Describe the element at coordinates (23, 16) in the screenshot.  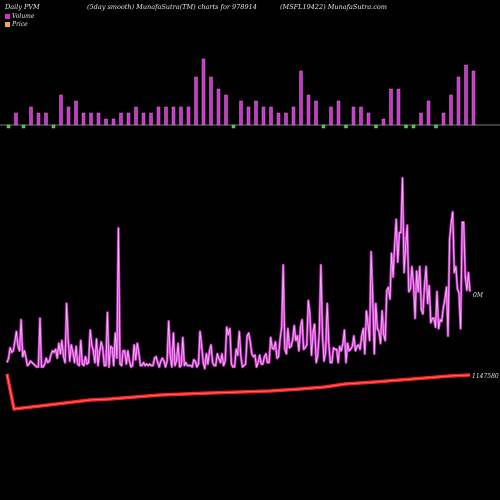
I see `legend-label-volume: Volume` at that location.